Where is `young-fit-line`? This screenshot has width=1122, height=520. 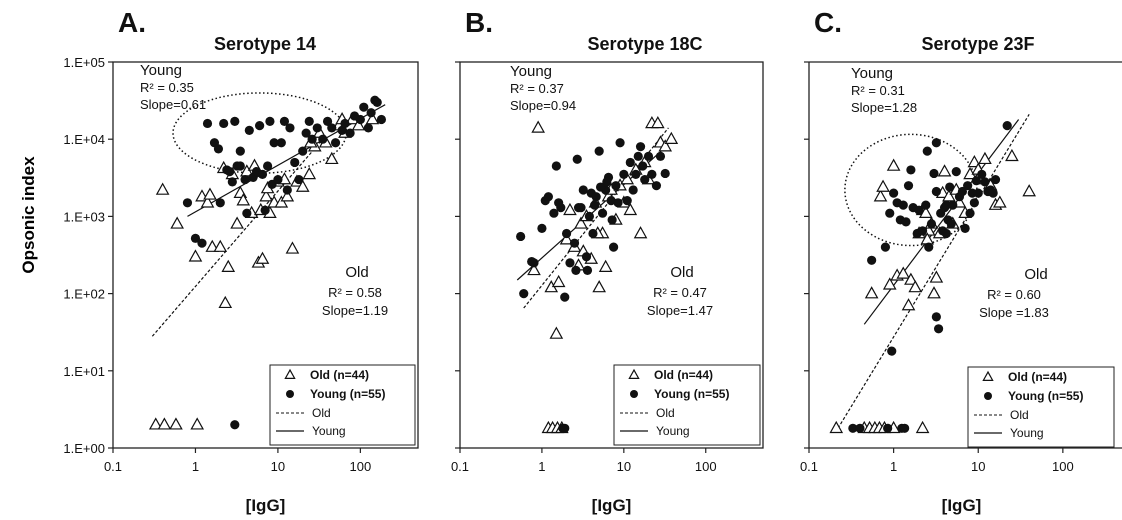
young-fit-line is located at coordinates (941, 222).